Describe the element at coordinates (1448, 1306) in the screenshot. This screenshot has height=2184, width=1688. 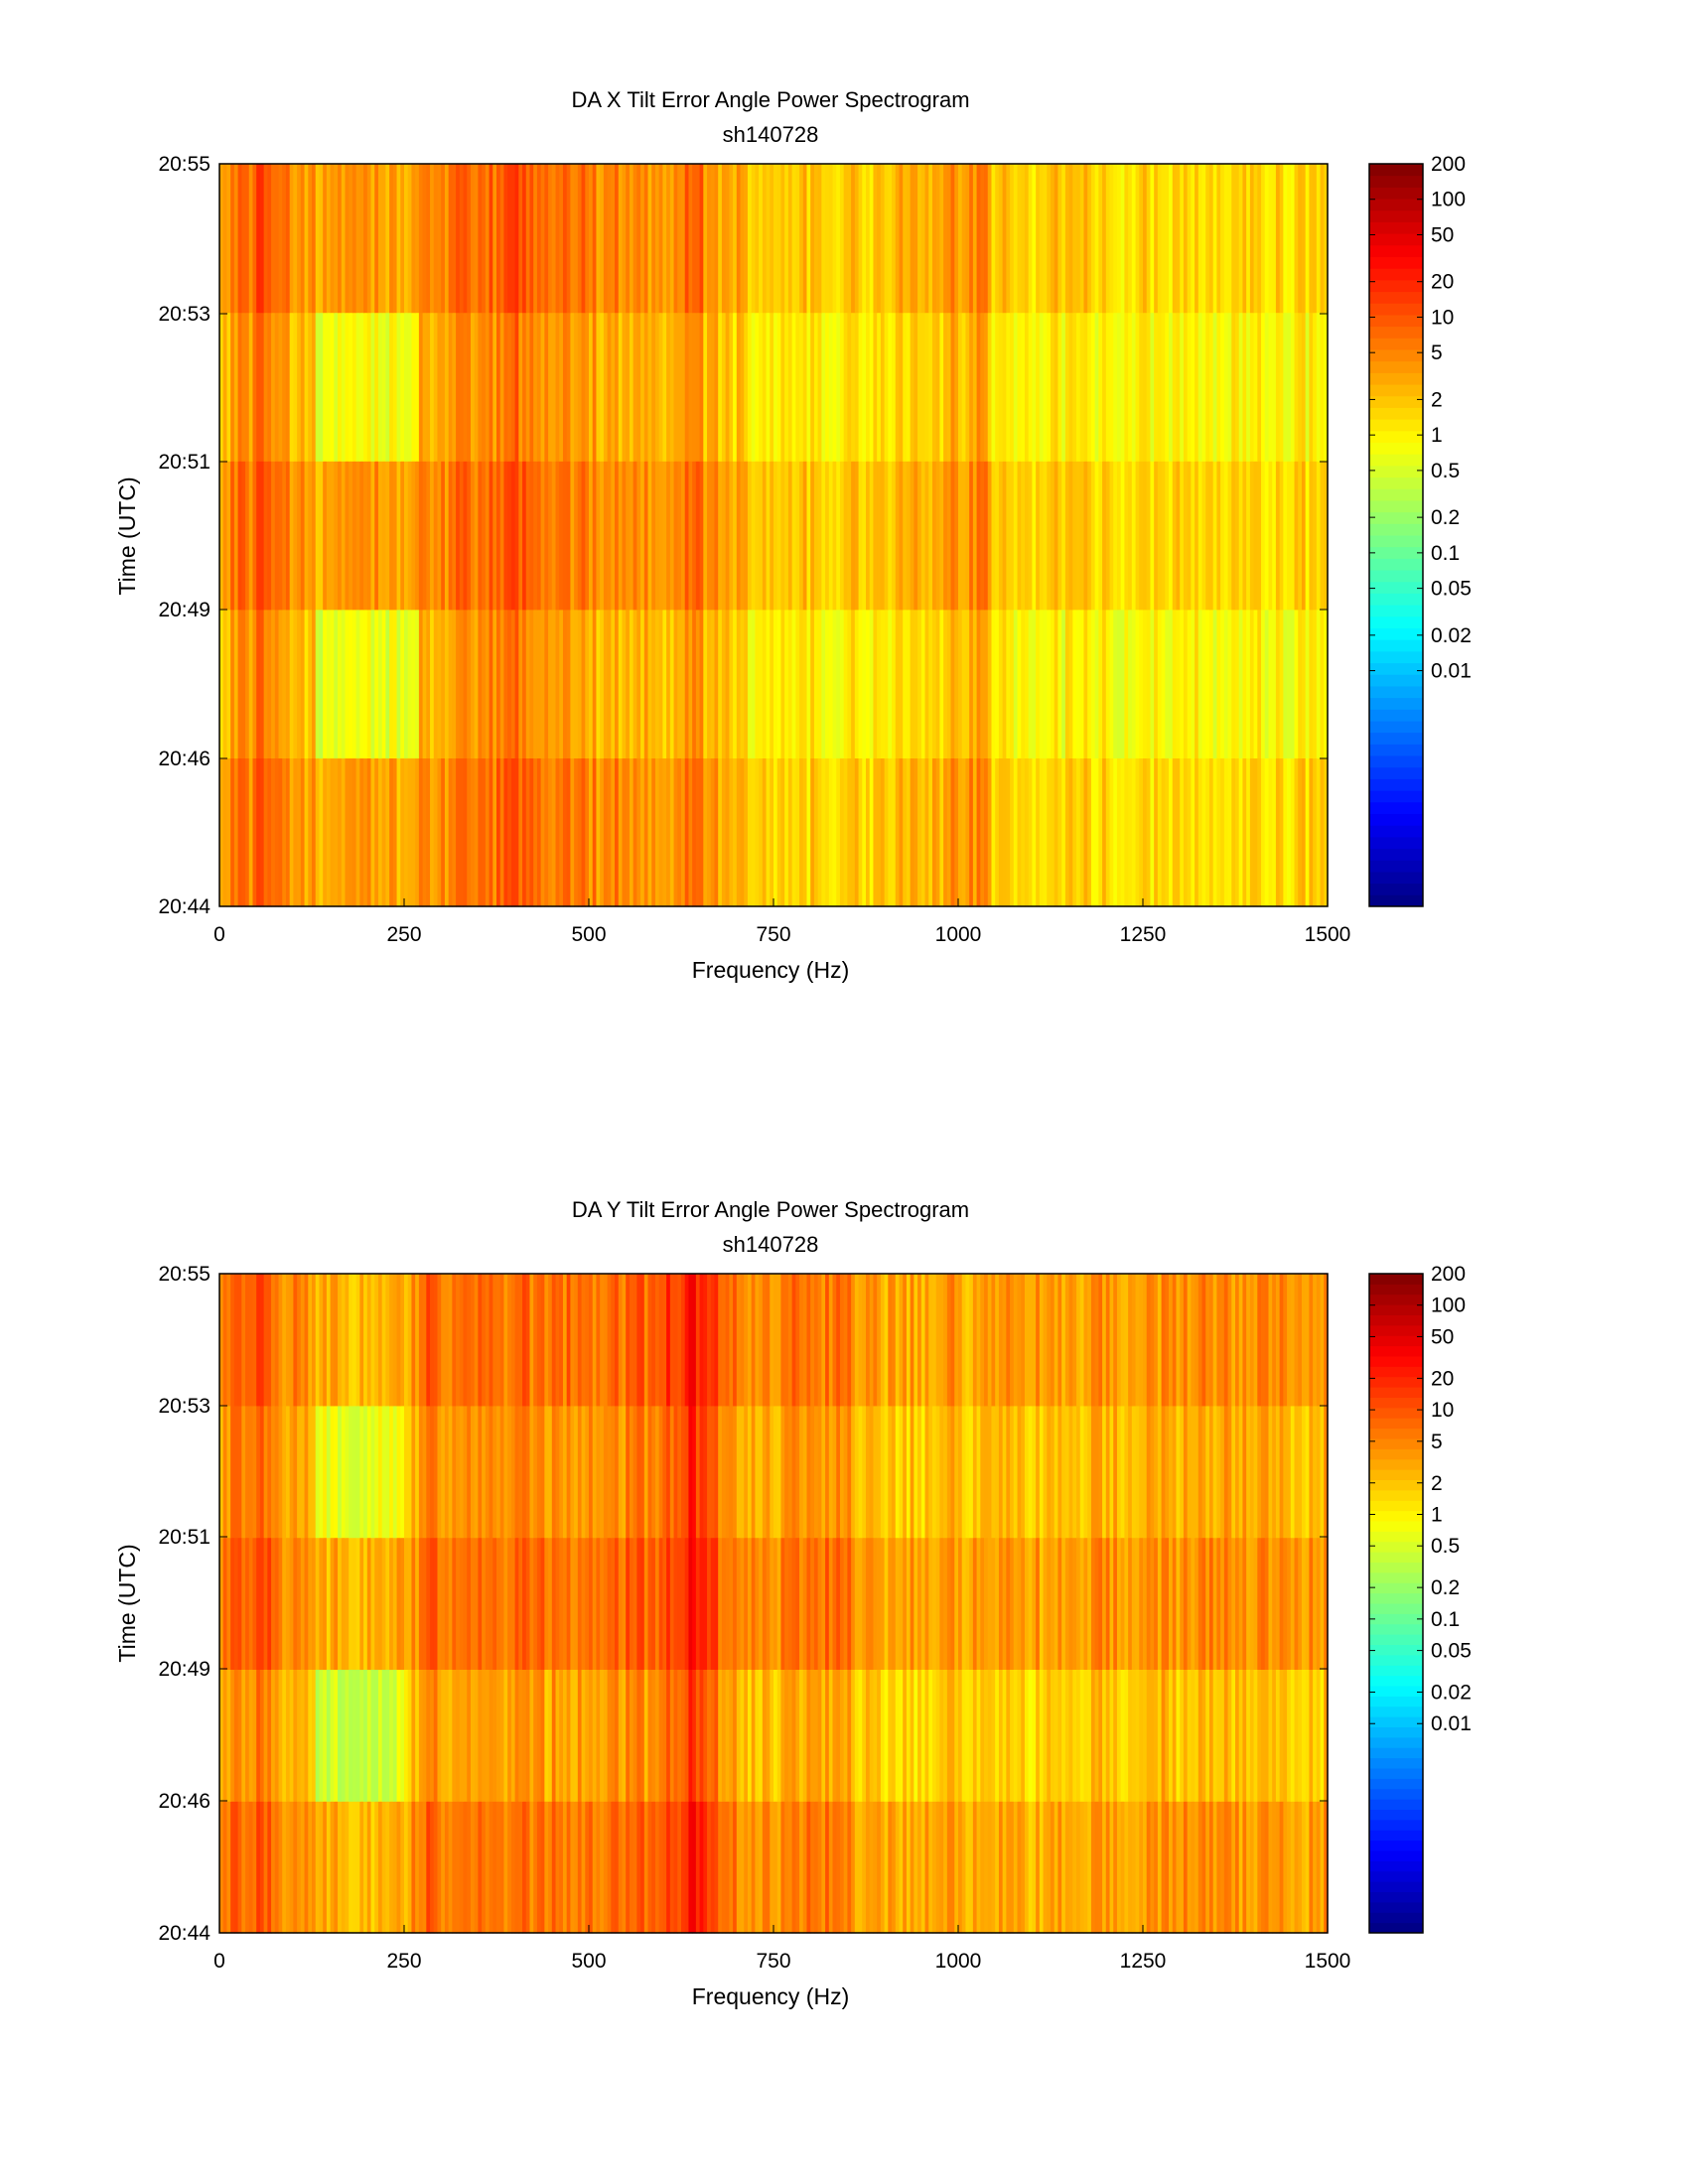
I see `colorbar-tick-label: 100` at that location.